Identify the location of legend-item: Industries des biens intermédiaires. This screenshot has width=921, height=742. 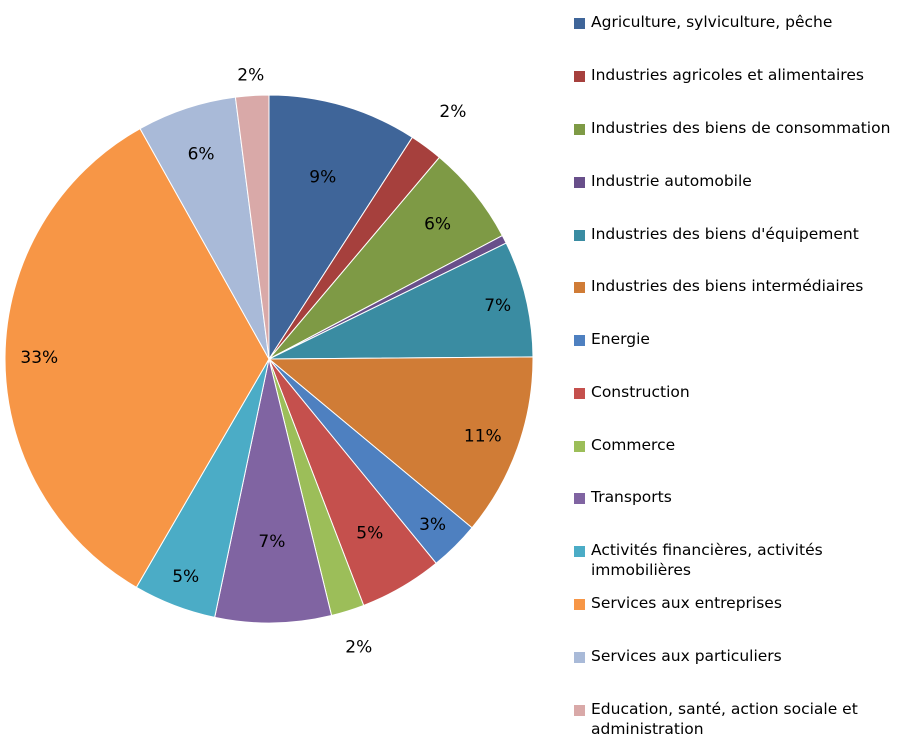
(747, 286).